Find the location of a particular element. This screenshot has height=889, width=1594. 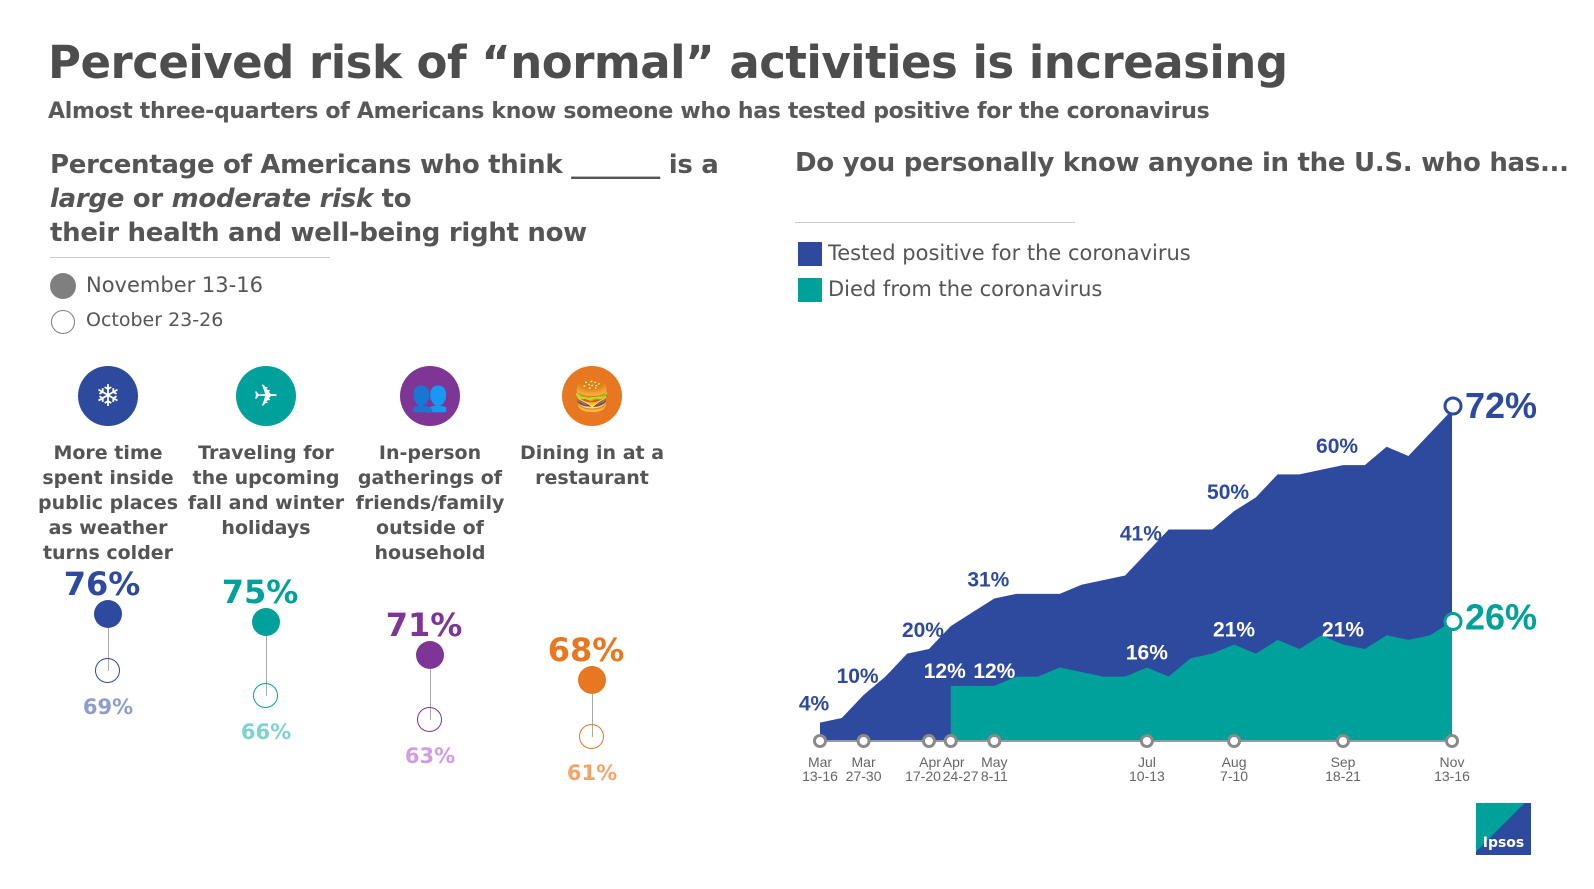

legend-october: October 23-26 is located at coordinates (155, 320).